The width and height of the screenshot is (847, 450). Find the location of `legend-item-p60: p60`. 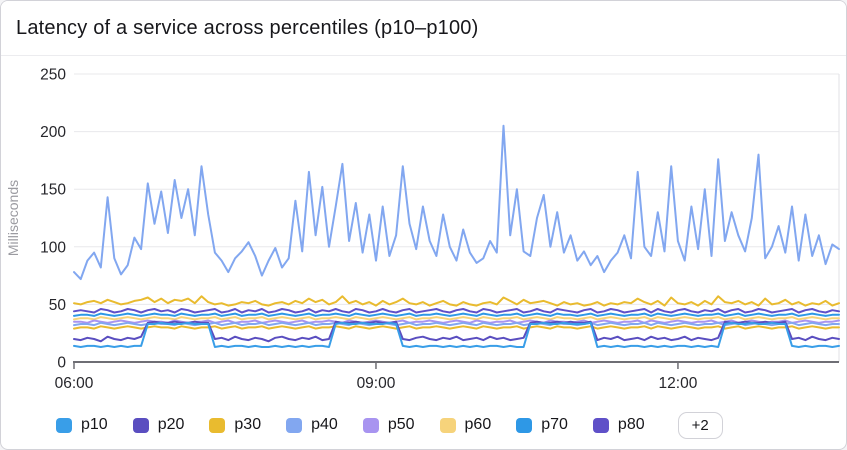

legend-item-p60: p60 is located at coordinates (465, 425).